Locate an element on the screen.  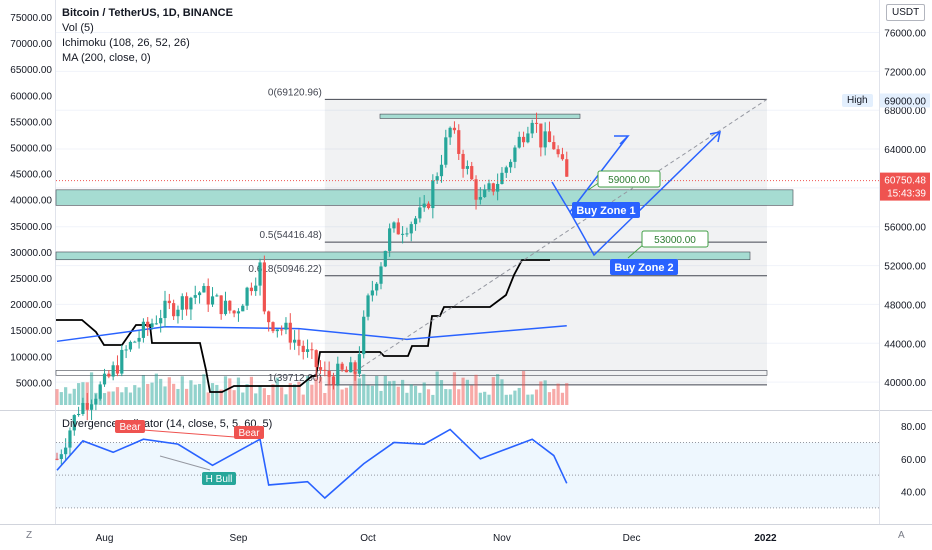
timezone-button: Z is located at coordinates (29, 535).